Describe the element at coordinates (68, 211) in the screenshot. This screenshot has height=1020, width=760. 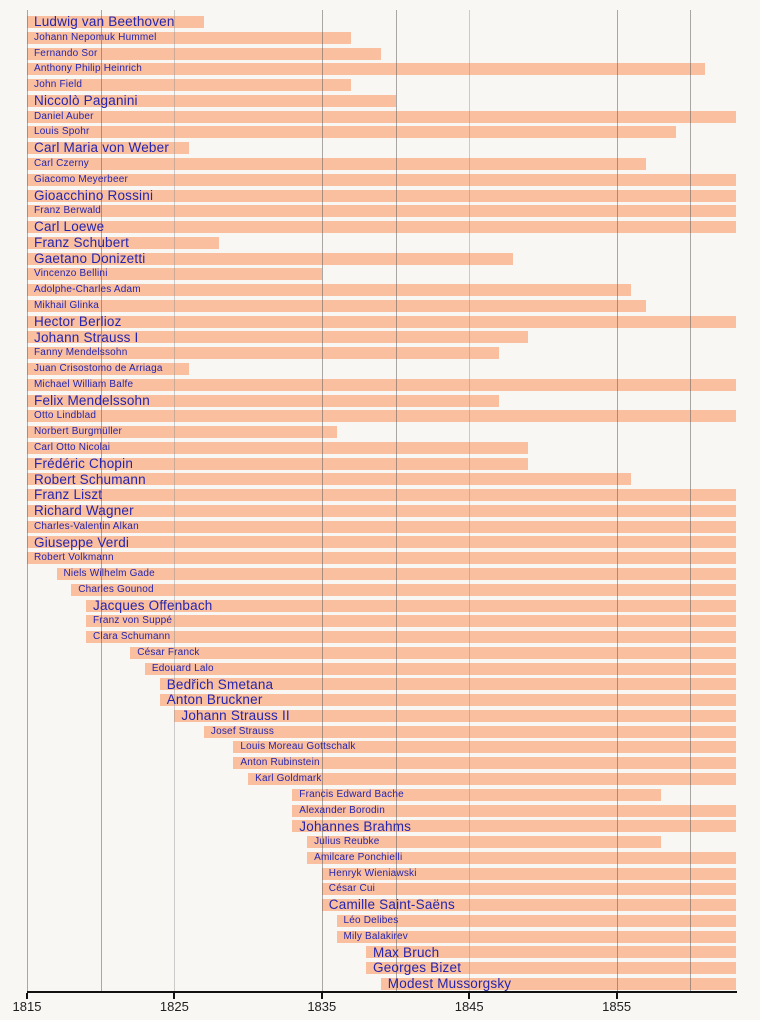
I see `composer-label: Franz Berwald` at that location.